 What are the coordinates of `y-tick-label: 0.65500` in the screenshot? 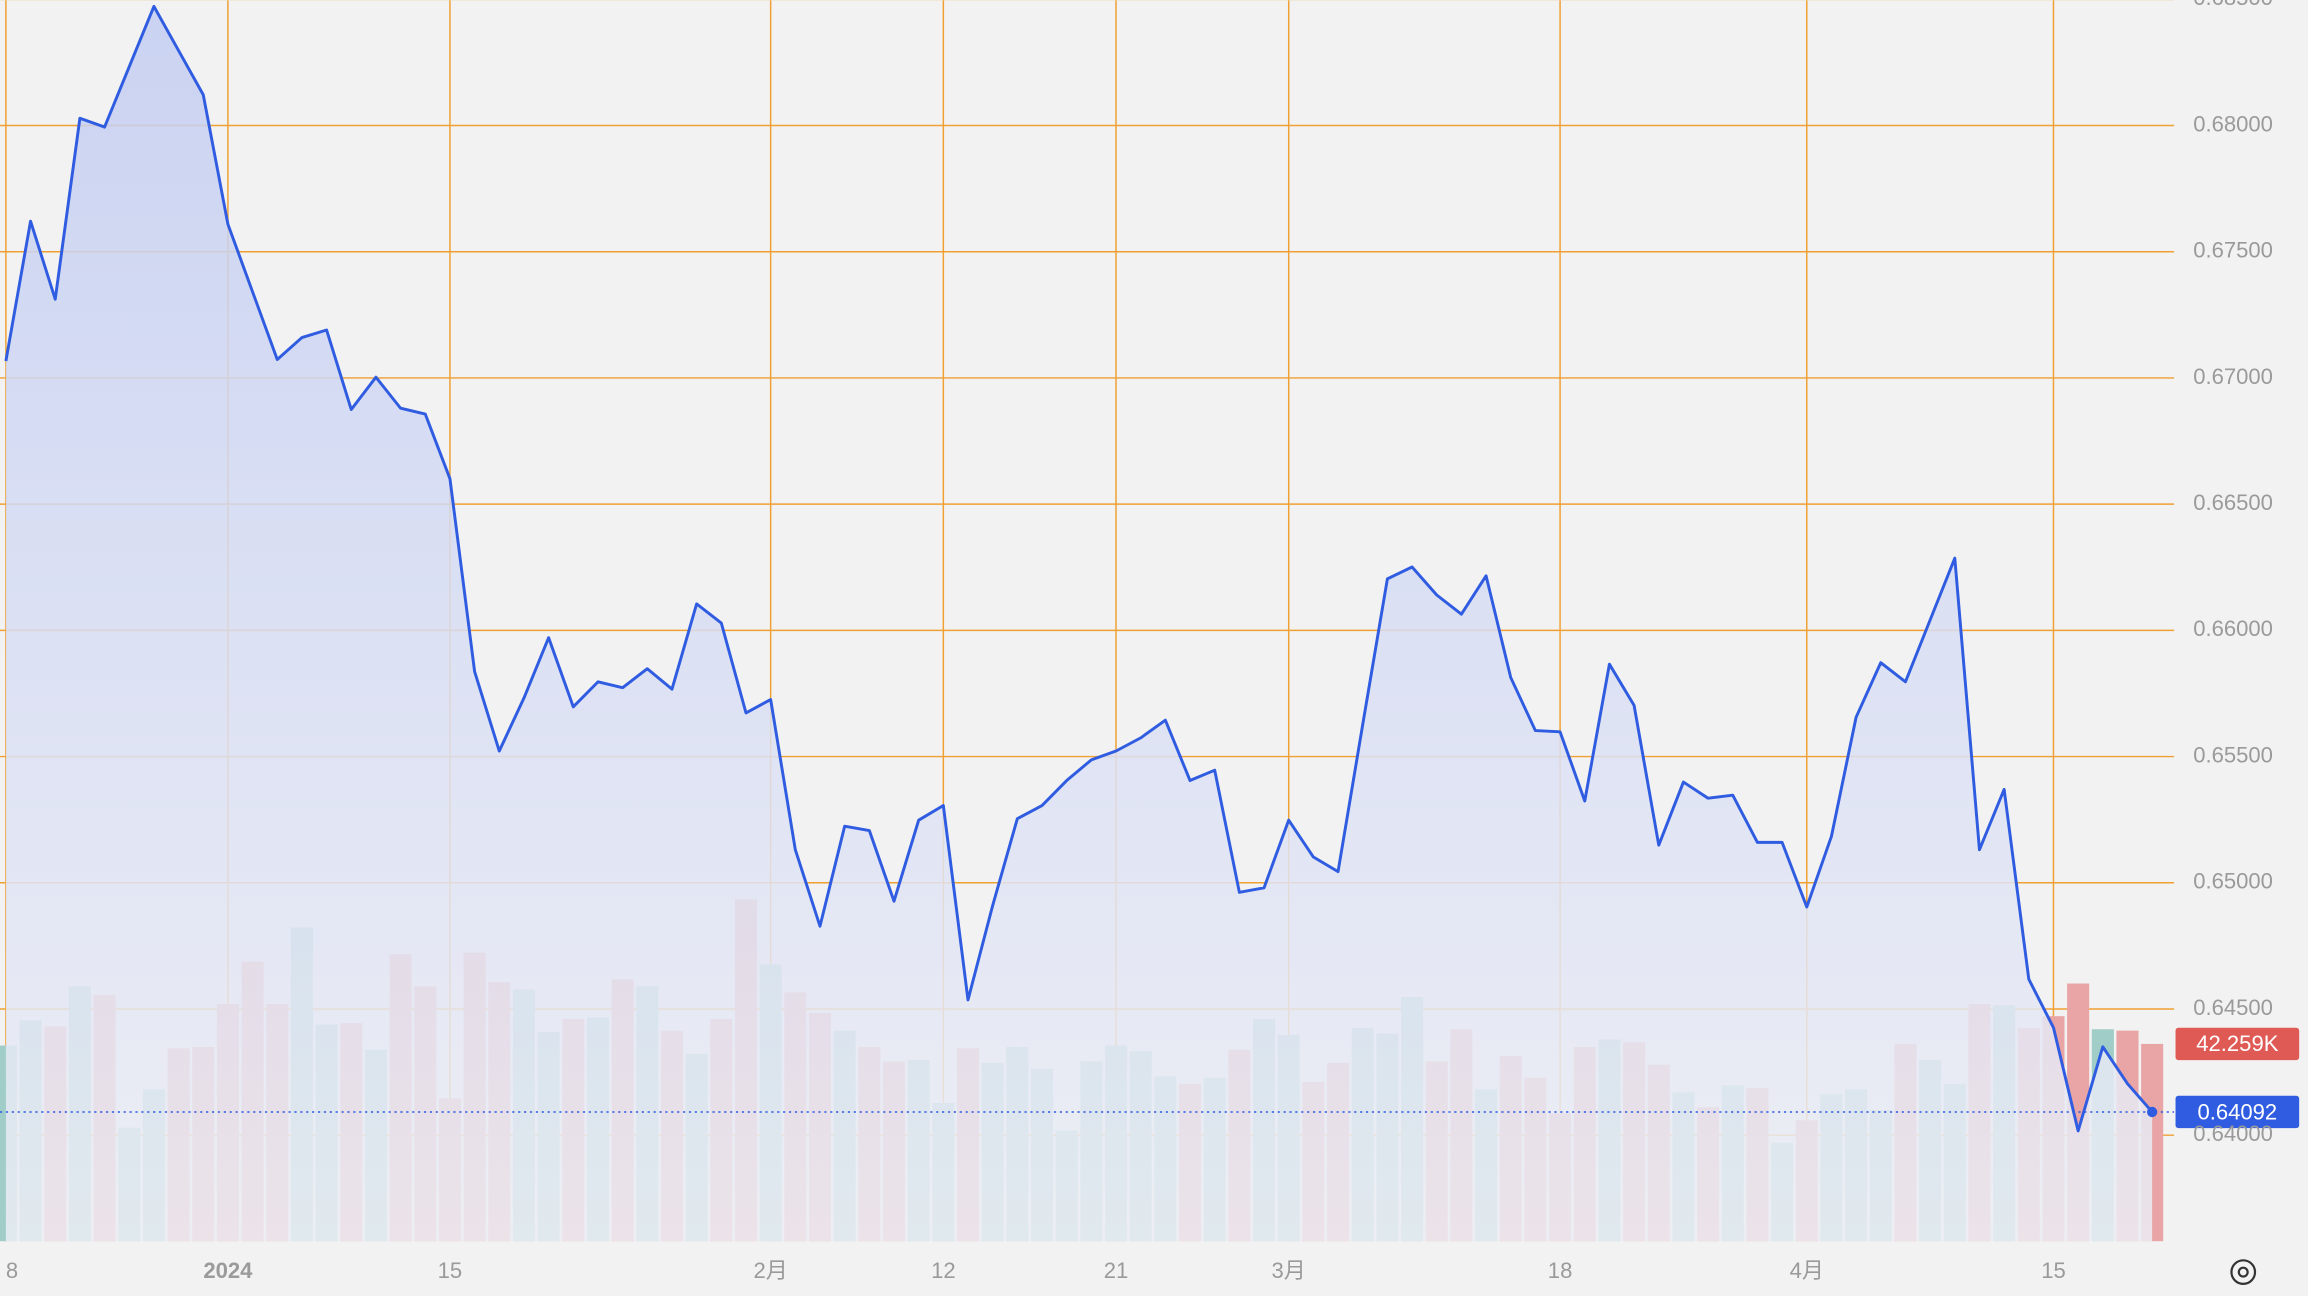 It's located at (2233, 754).